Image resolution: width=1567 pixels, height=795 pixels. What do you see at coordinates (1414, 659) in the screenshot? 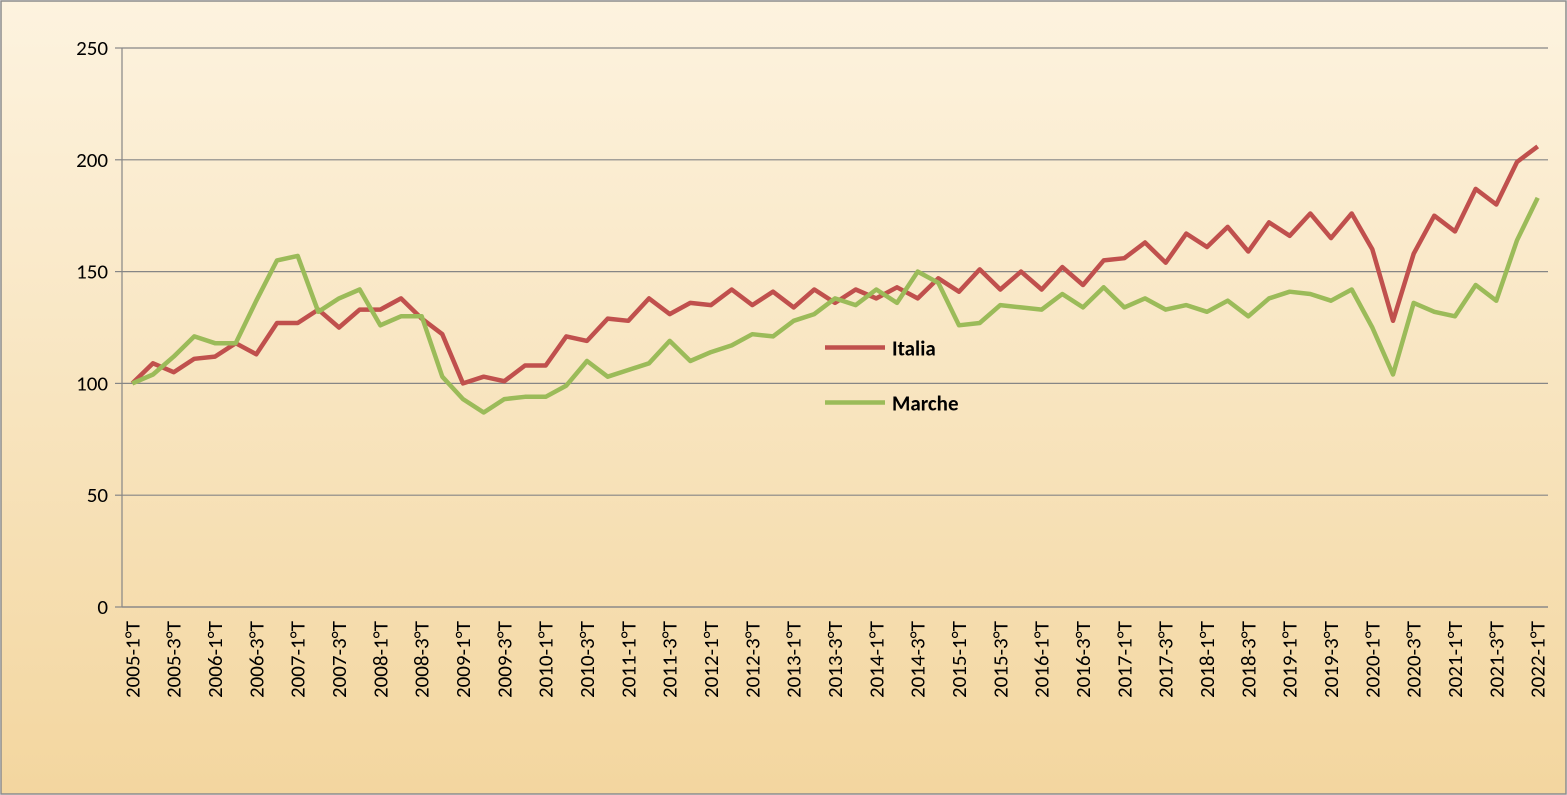
I see `x-tick-label: 2020-3°T` at bounding box center [1414, 659].